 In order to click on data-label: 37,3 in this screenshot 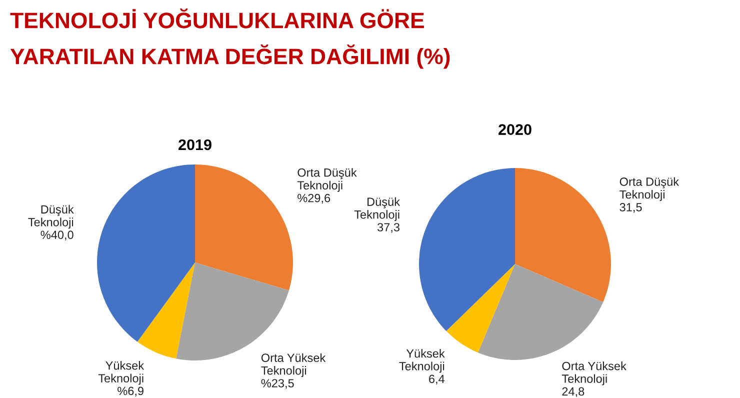, I will do `click(388, 228)`.